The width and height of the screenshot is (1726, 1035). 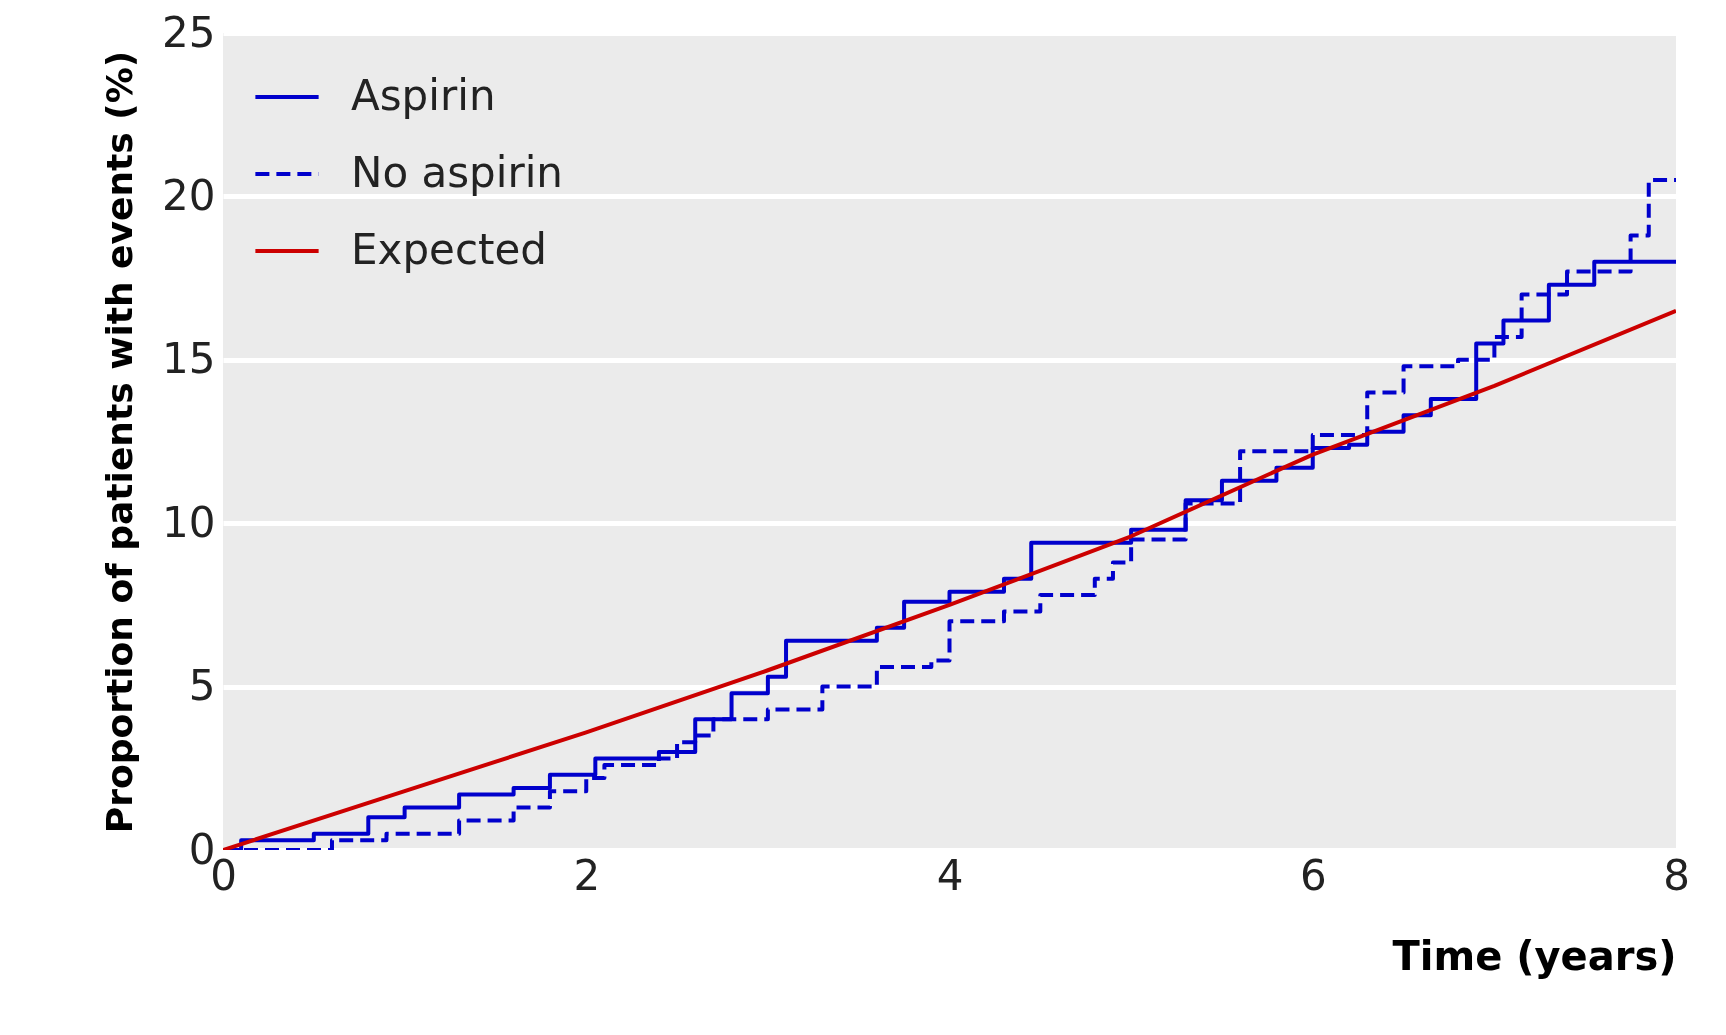 I want to click on x-axis-title: Time (years), so click(x=1534, y=955).